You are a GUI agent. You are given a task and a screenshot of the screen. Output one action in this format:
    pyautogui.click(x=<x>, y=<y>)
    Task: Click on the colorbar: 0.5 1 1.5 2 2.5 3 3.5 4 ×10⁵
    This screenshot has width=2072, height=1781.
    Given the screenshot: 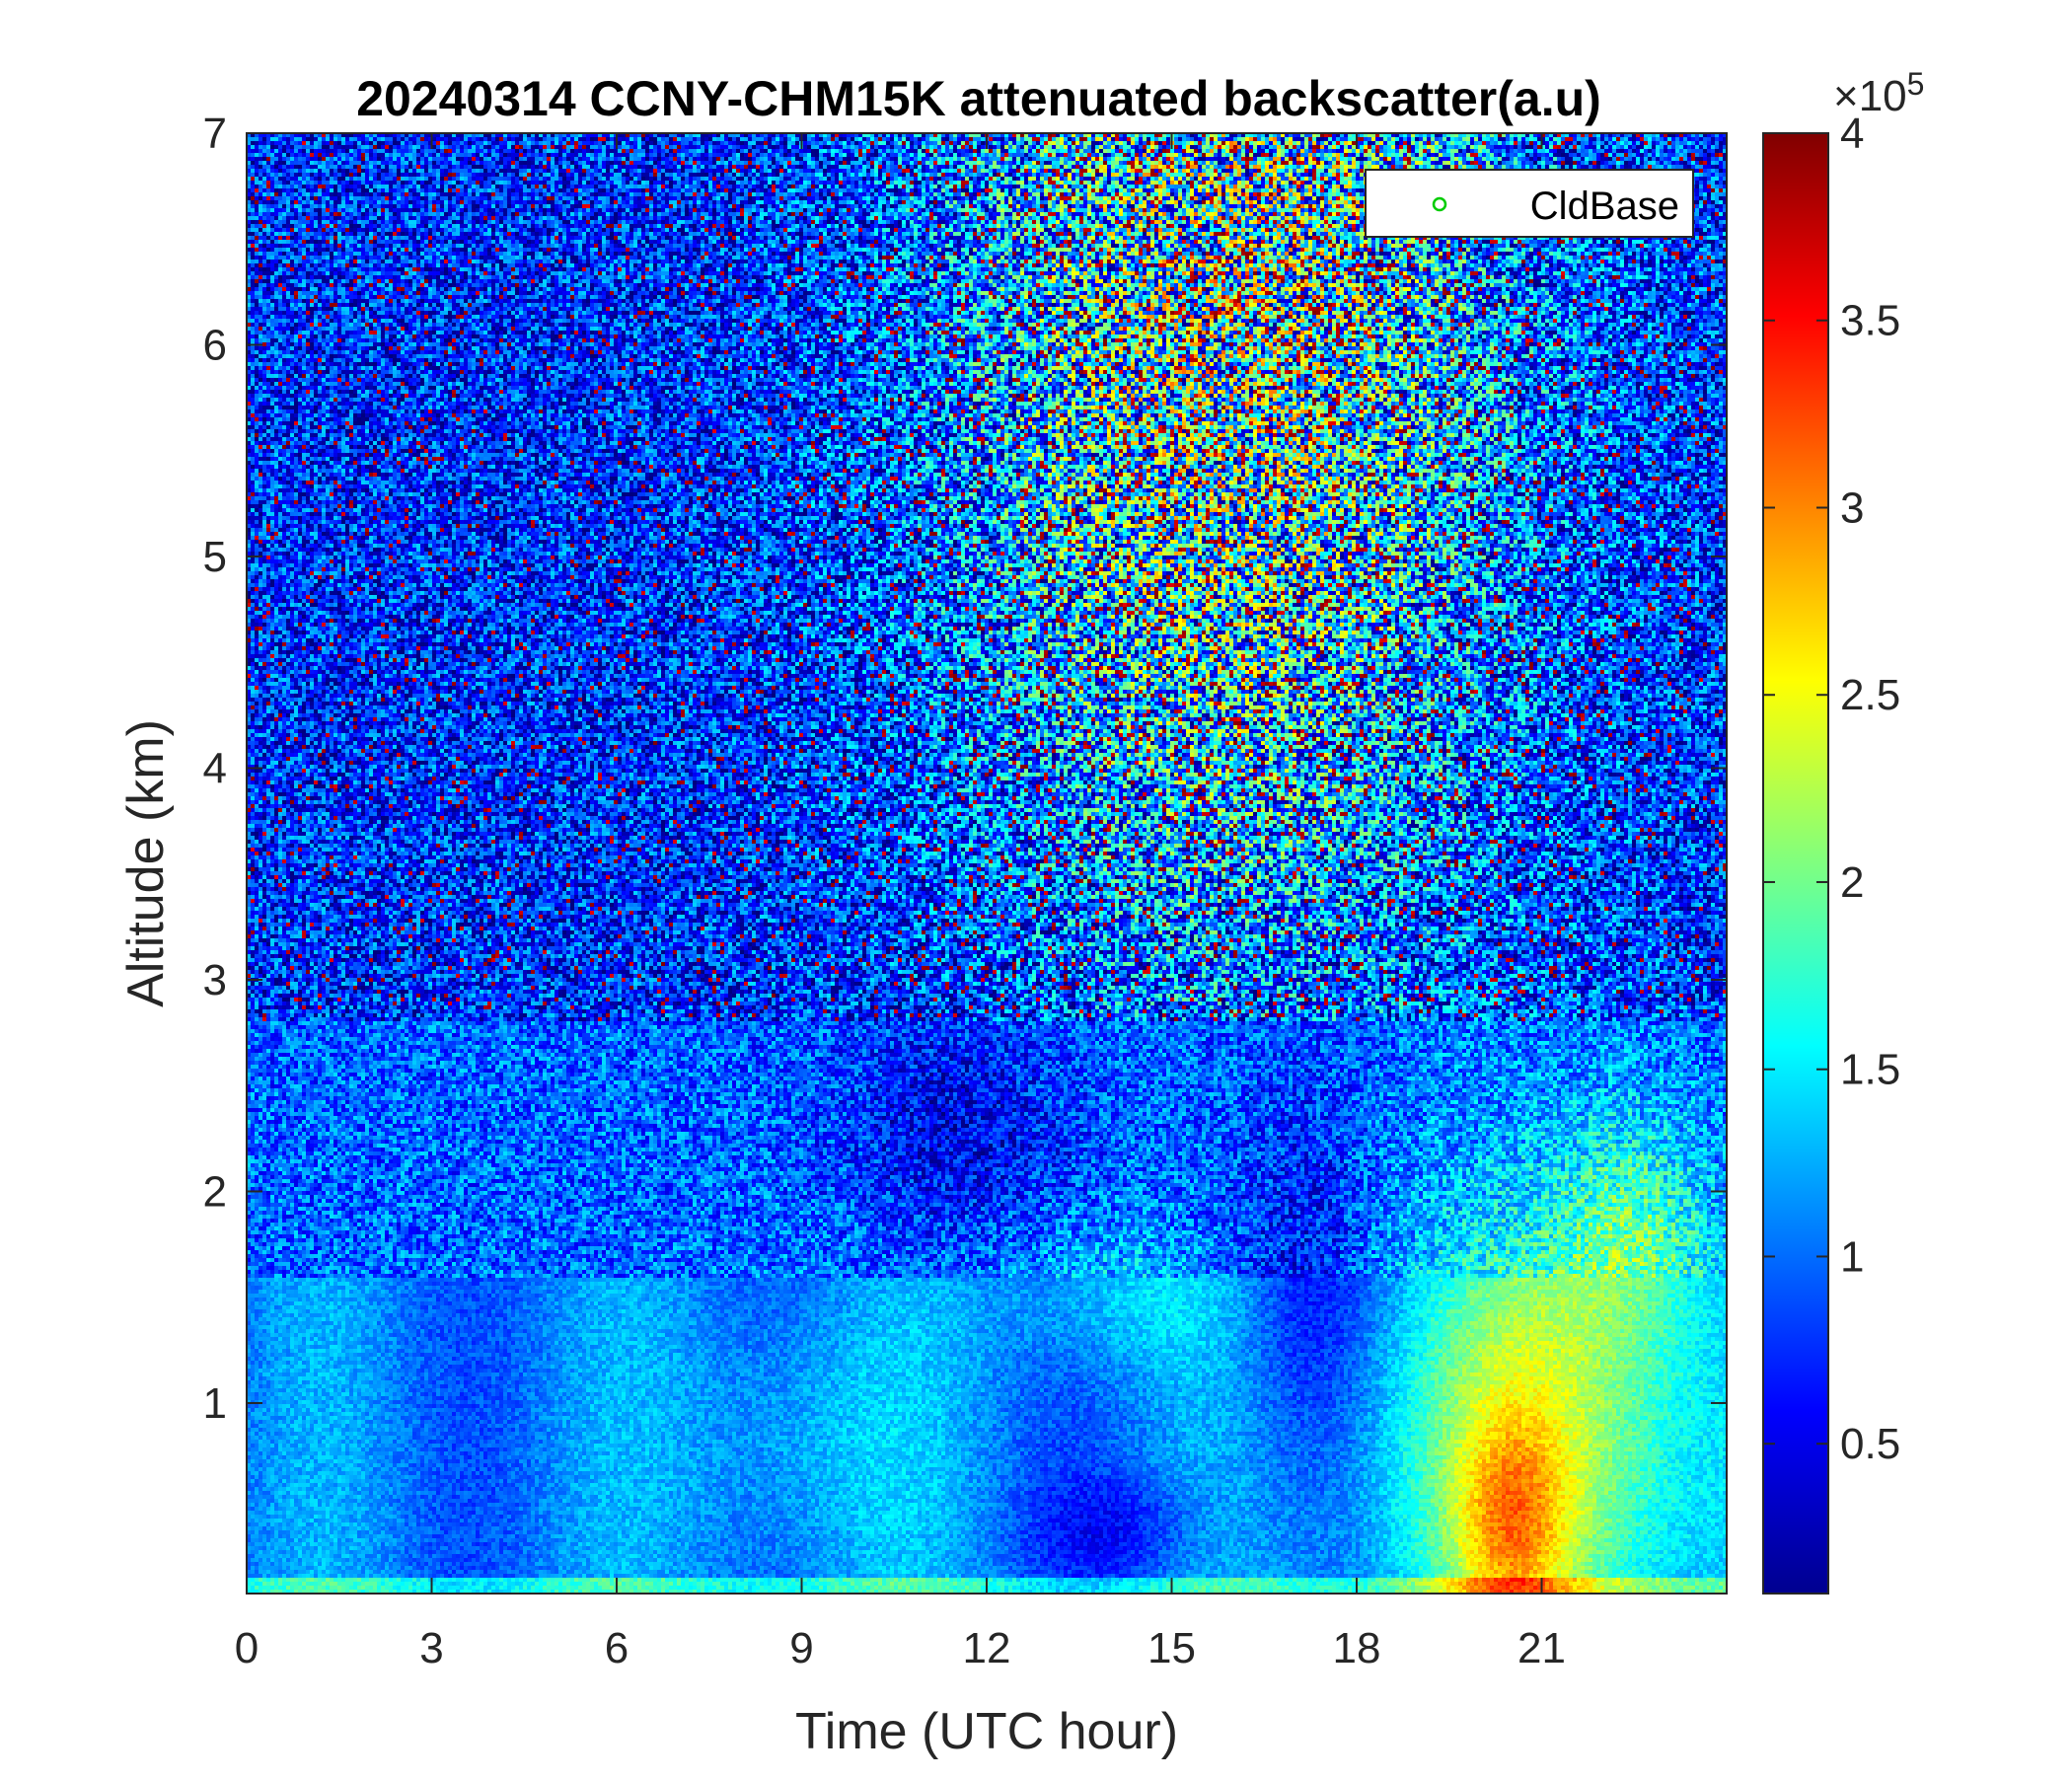 What is the action you would take?
    pyautogui.click(x=1843, y=831)
    